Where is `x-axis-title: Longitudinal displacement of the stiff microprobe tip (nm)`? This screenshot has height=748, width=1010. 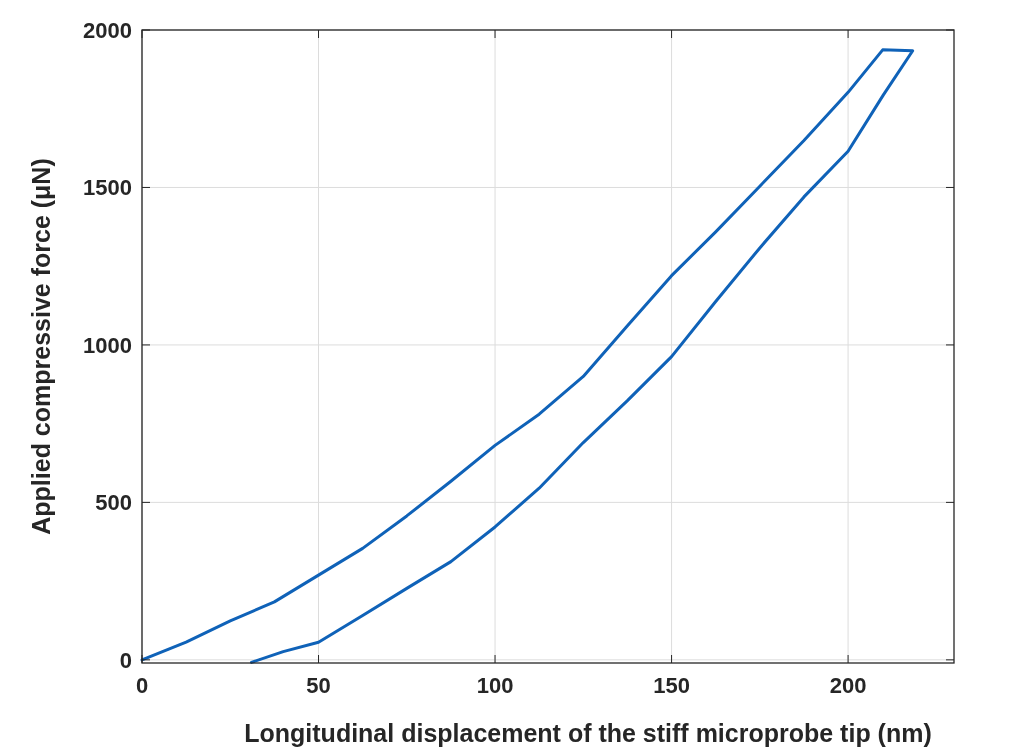 x-axis-title: Longitudinal displacement of the stiff microprobe tip (nm) is located at coordinates (588, 733).